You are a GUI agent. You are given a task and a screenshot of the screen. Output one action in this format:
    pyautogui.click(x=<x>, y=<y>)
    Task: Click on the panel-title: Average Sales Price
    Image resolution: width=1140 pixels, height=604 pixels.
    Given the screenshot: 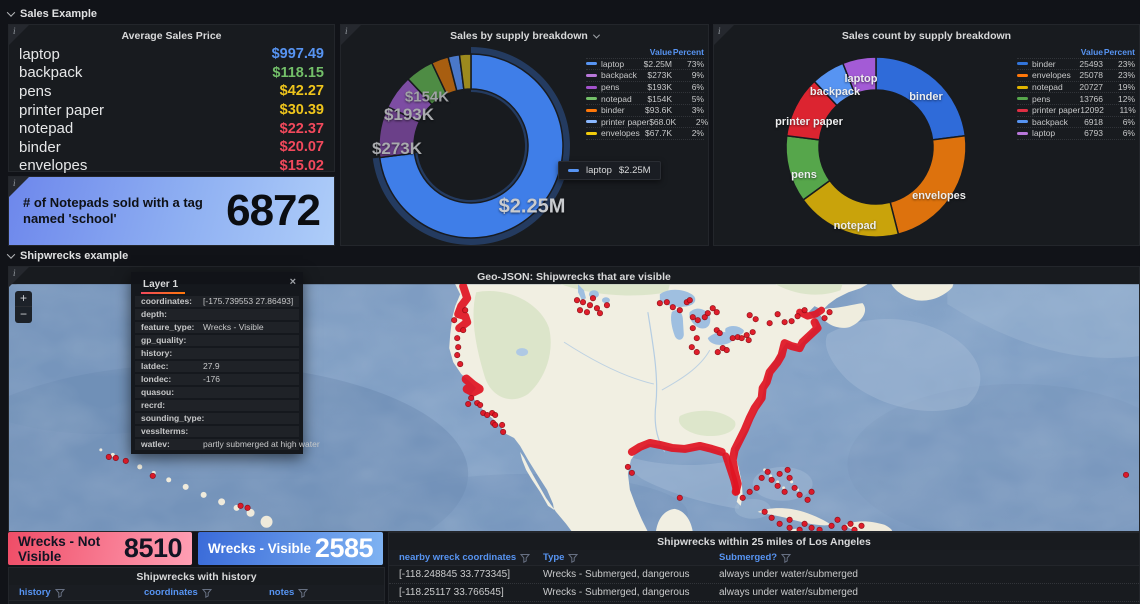 What is the action you would take?
    pyautogui.click(x=171, y=36)
    